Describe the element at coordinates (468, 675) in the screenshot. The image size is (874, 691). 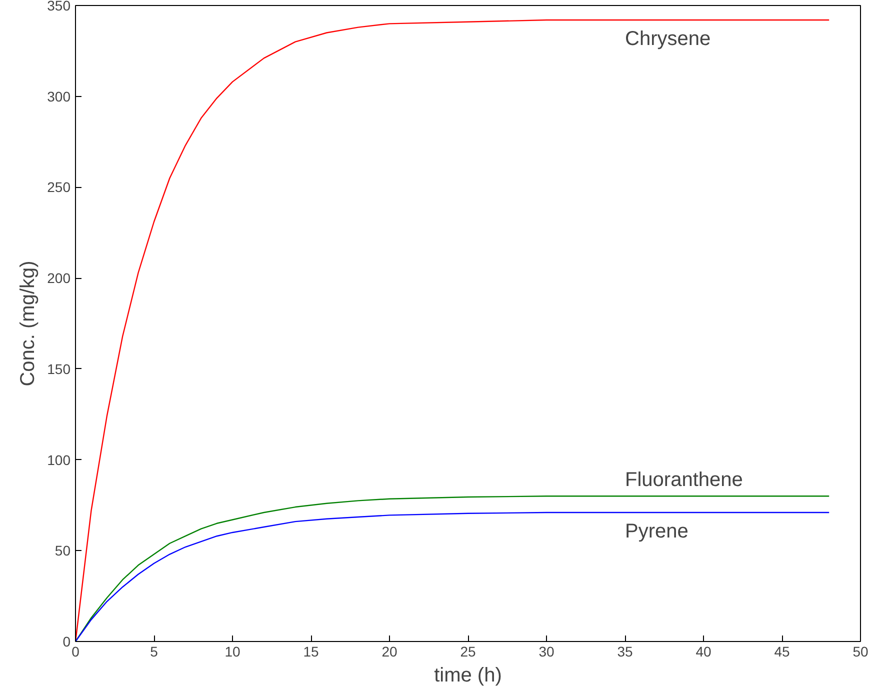
I see `x-axis-title: time (h)` at that location.